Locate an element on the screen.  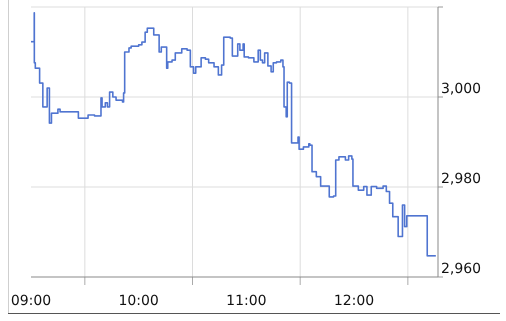
x-tick-label: 09:00 is located at coordinates (31, 301).